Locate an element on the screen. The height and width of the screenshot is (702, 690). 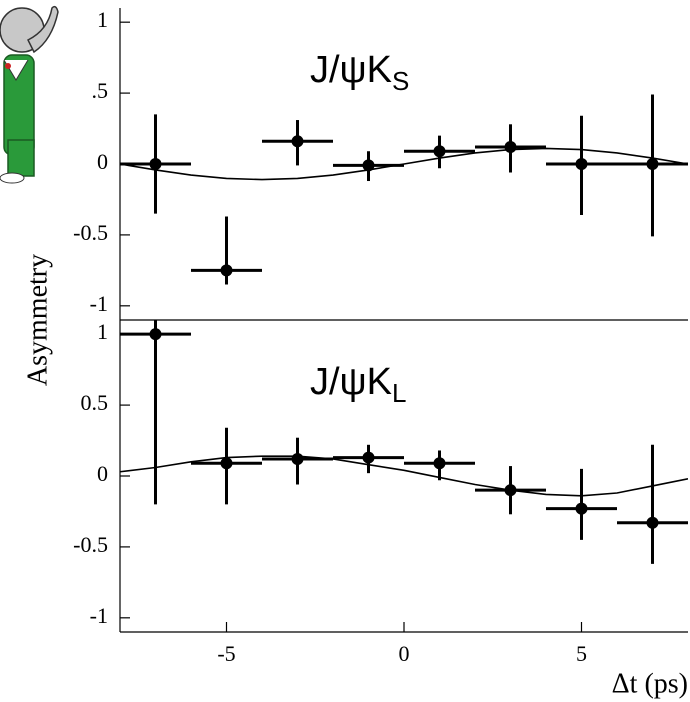
x-tick-label: 0 is located at coordinates (404, 653).